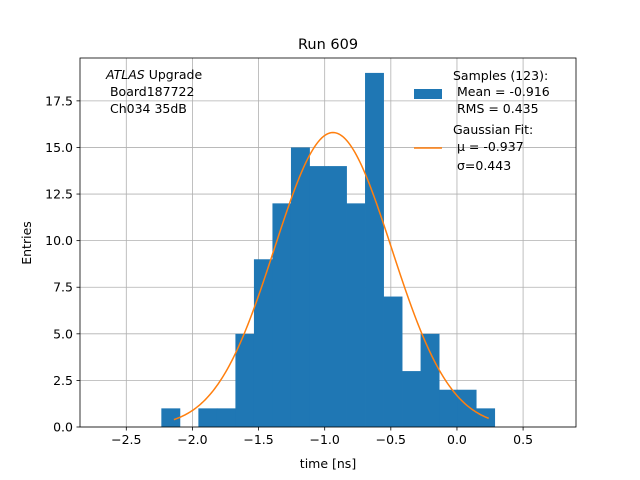 The width and height of the screenshot is (640, 480). What do you see at coordinates (328, 463) in the screenshot?
I see `x-axis-label: time [ns]` at bounding box center [328, 463].